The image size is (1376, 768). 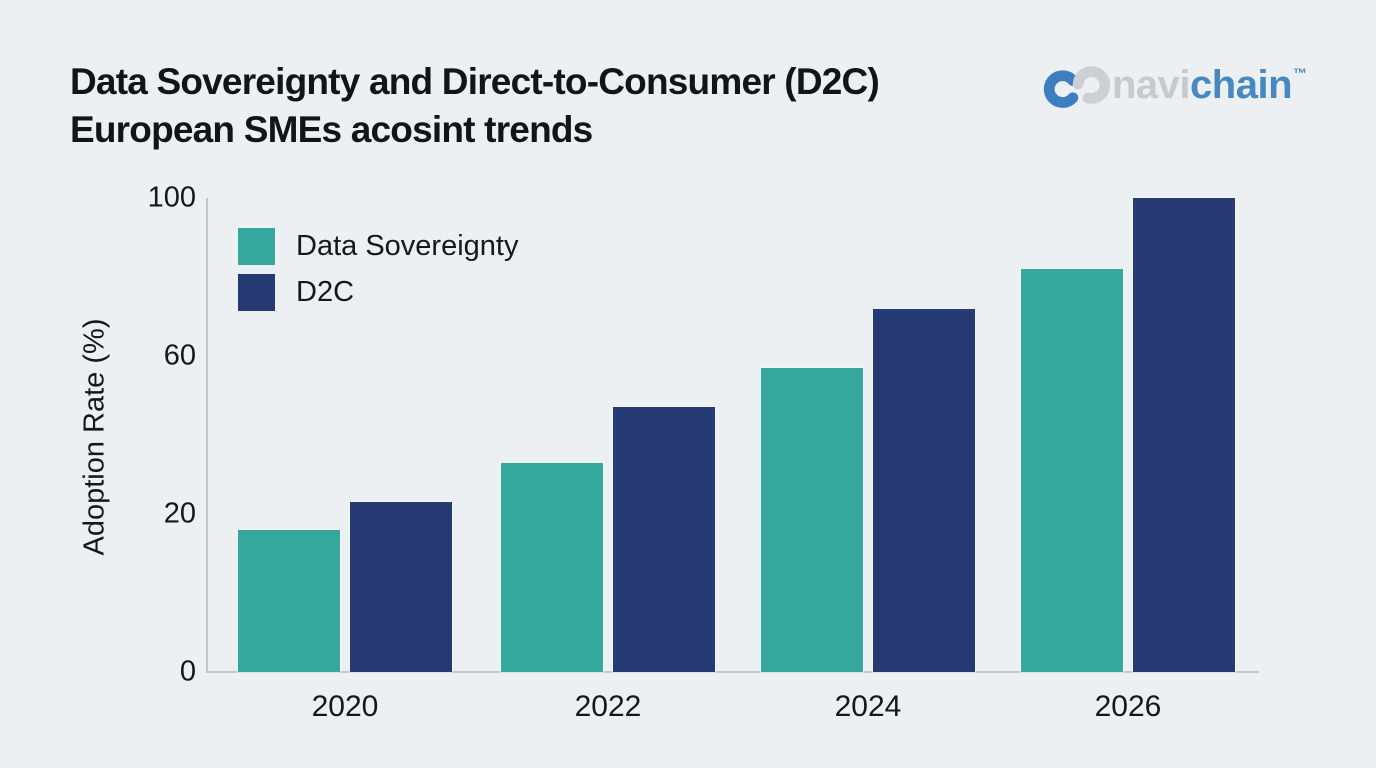 I want to click on chart-title-line-2: European SMEs acosint trends, so click(x=331, y=129).